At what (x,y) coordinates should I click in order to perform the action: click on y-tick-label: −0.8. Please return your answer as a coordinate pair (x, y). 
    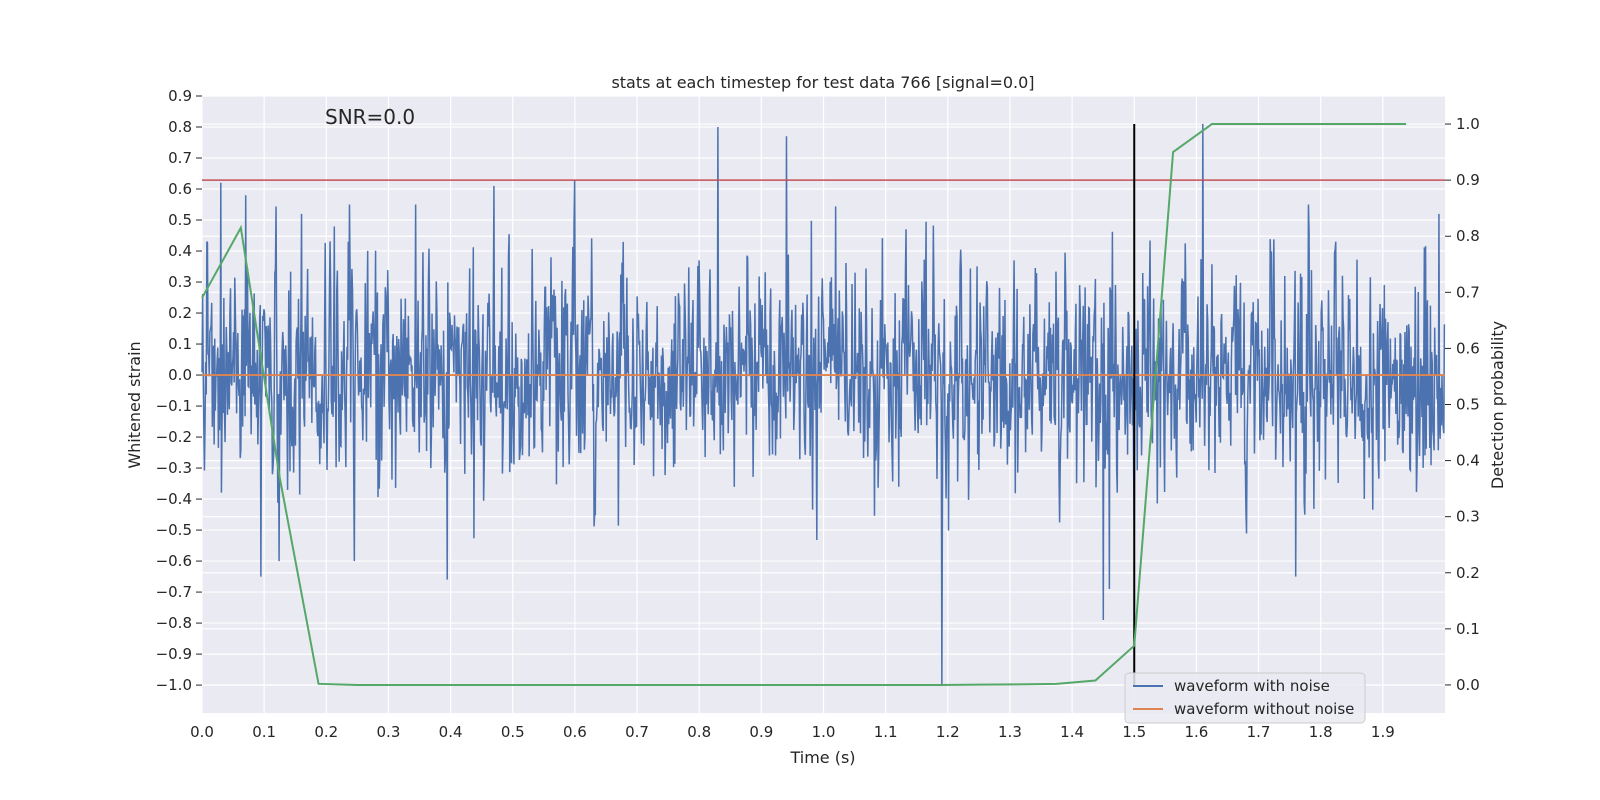
    Looking at the image, I should click on (174, 623).